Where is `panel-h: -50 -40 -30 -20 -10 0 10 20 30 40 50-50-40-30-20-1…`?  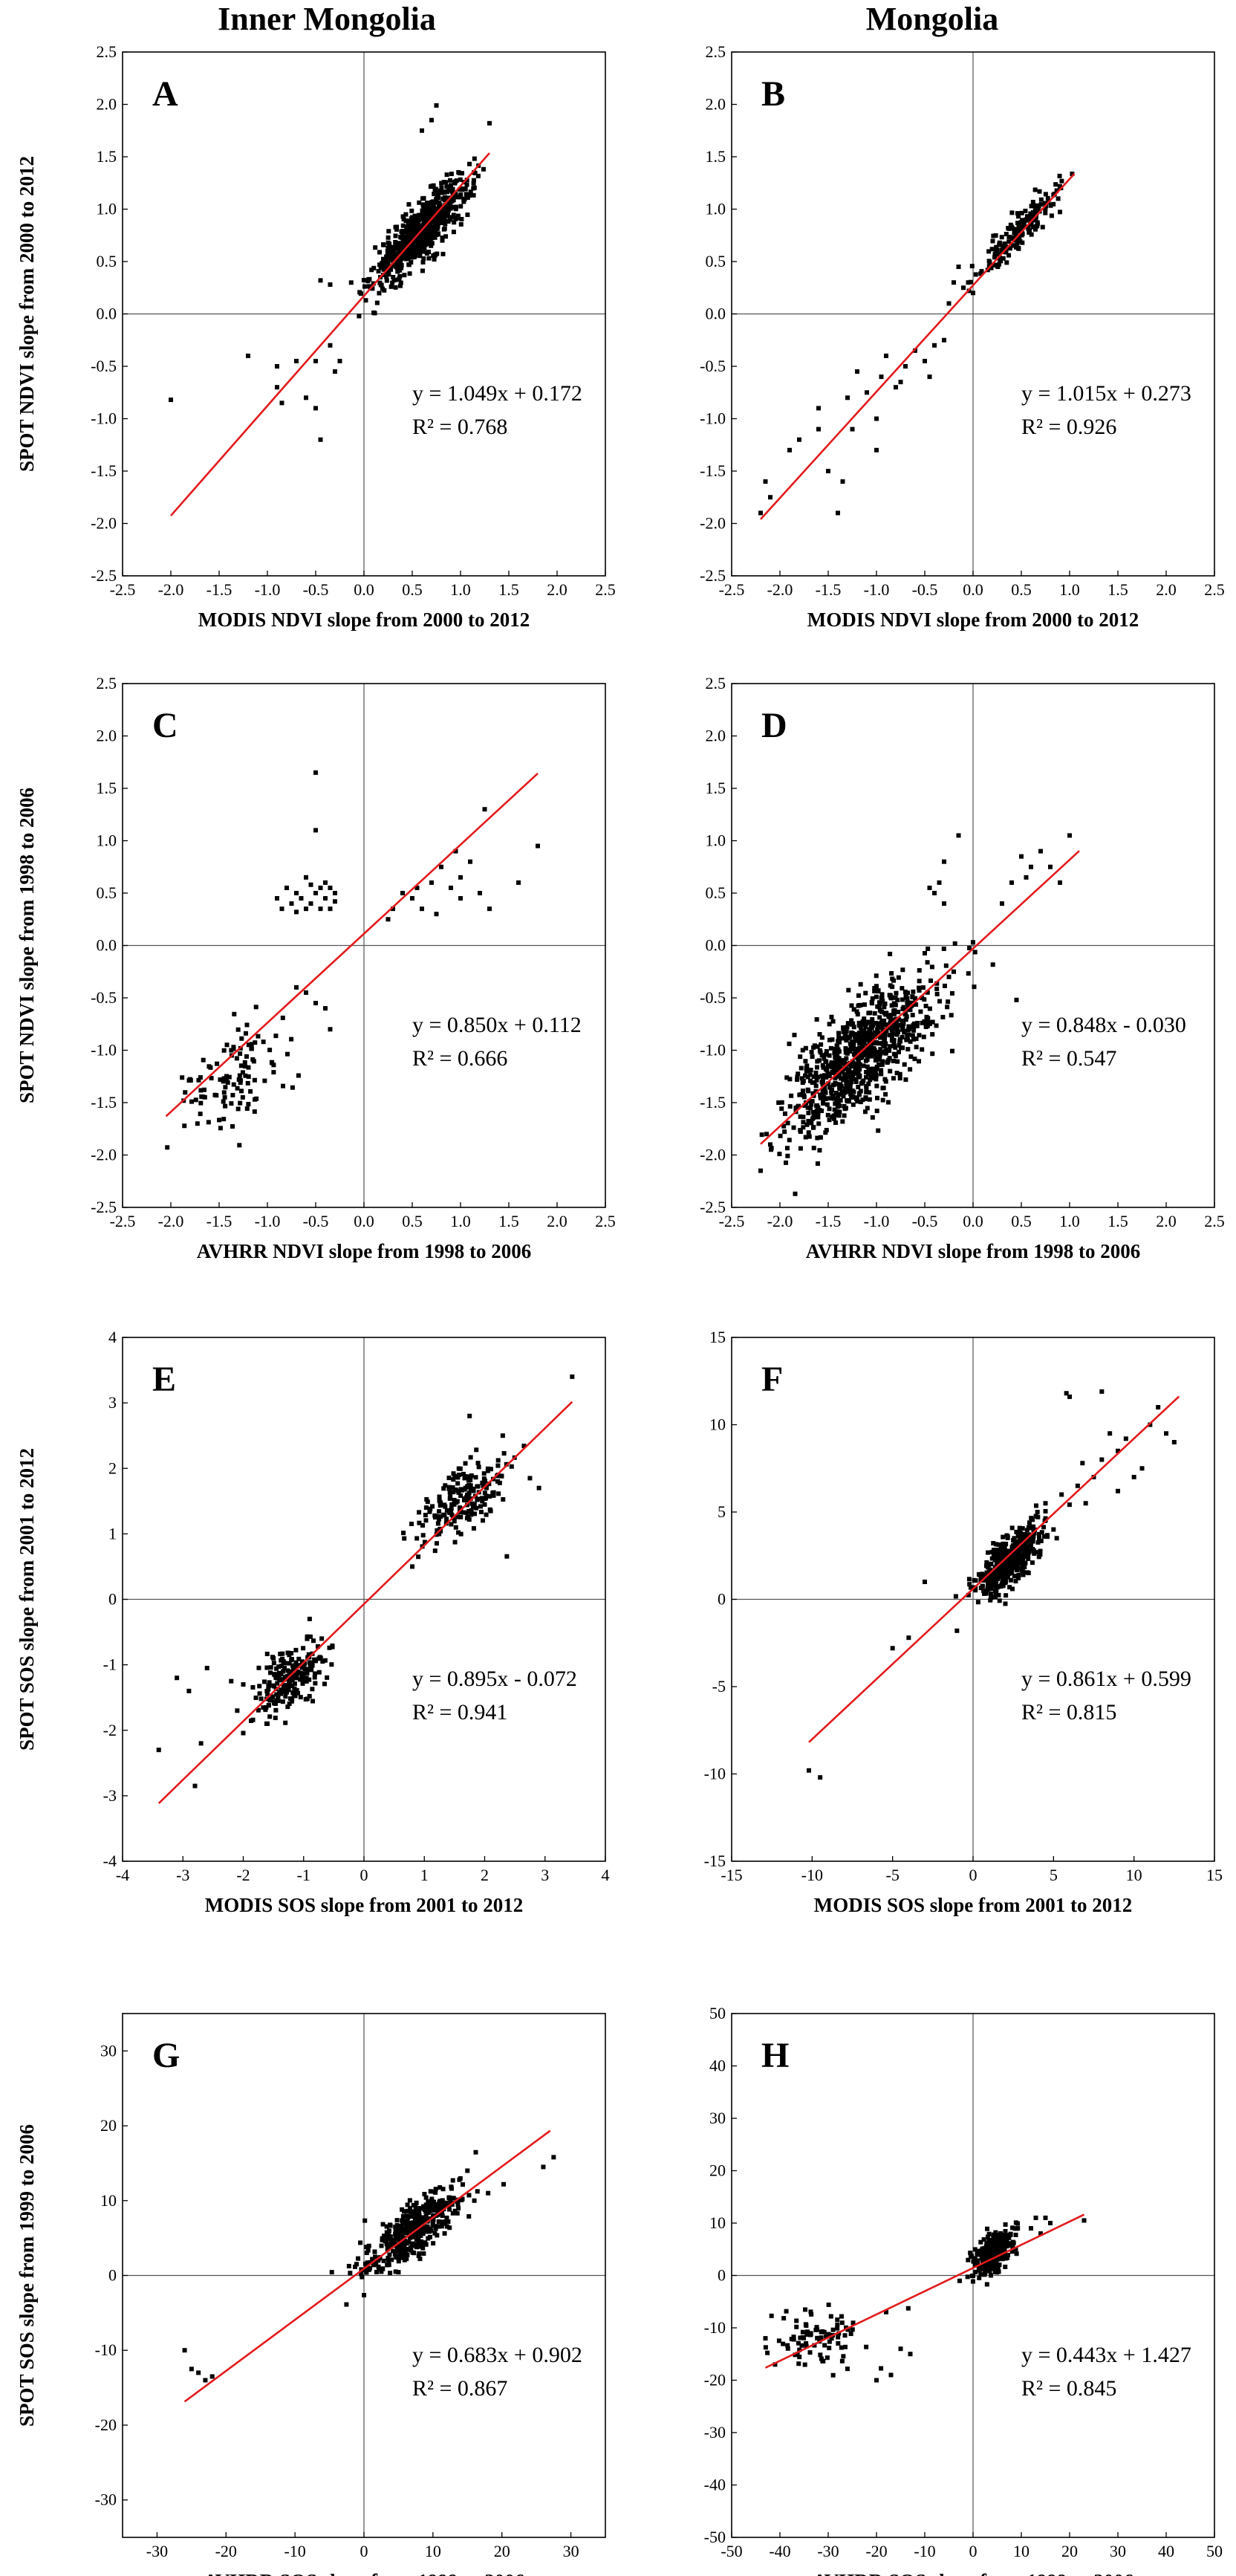 panel-h: -50 -40 -30 -20 -10 0 10 20 30 40 50-50-40-30-20-1… is located at coordinates (964, 2290).